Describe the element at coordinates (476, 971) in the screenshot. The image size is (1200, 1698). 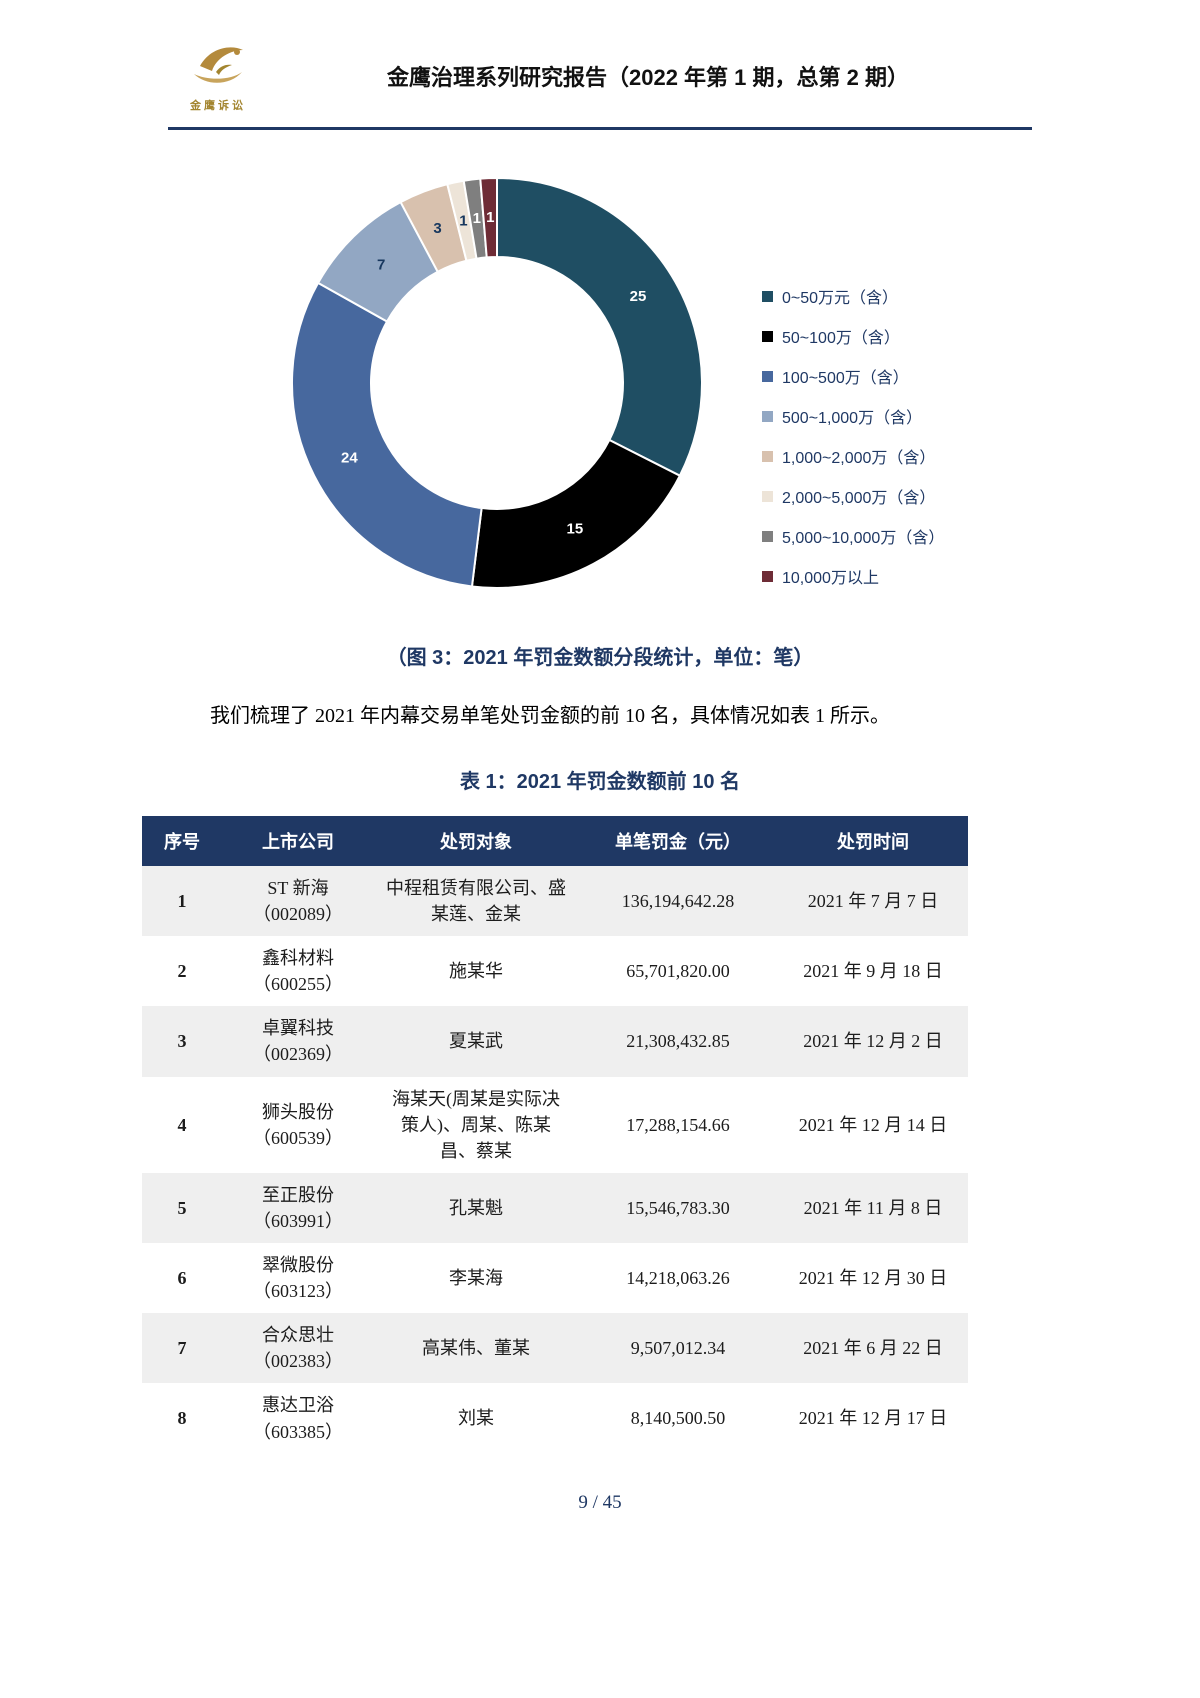
I see `cell-target: 施某华` at that location.